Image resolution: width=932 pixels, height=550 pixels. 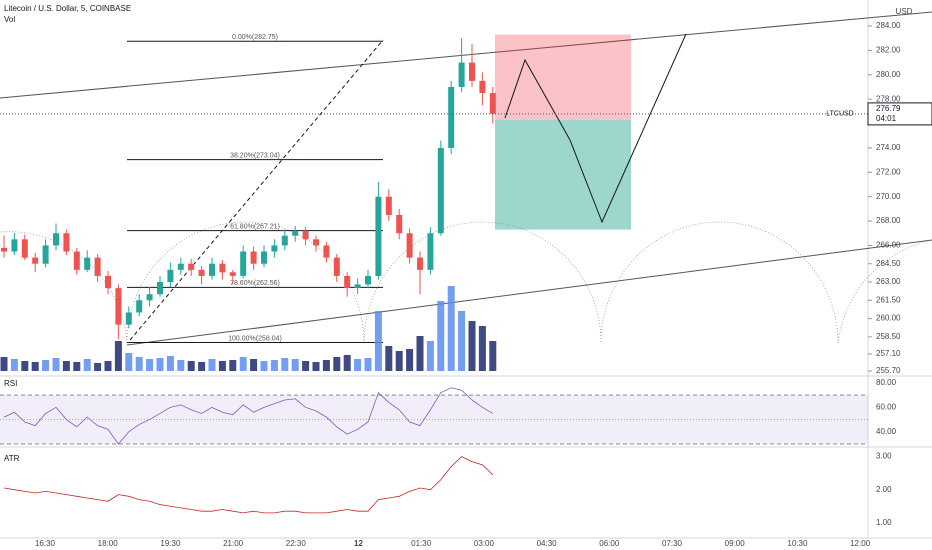 I want to click on y-tick-label: 264.50, so click(x=888, y=263).